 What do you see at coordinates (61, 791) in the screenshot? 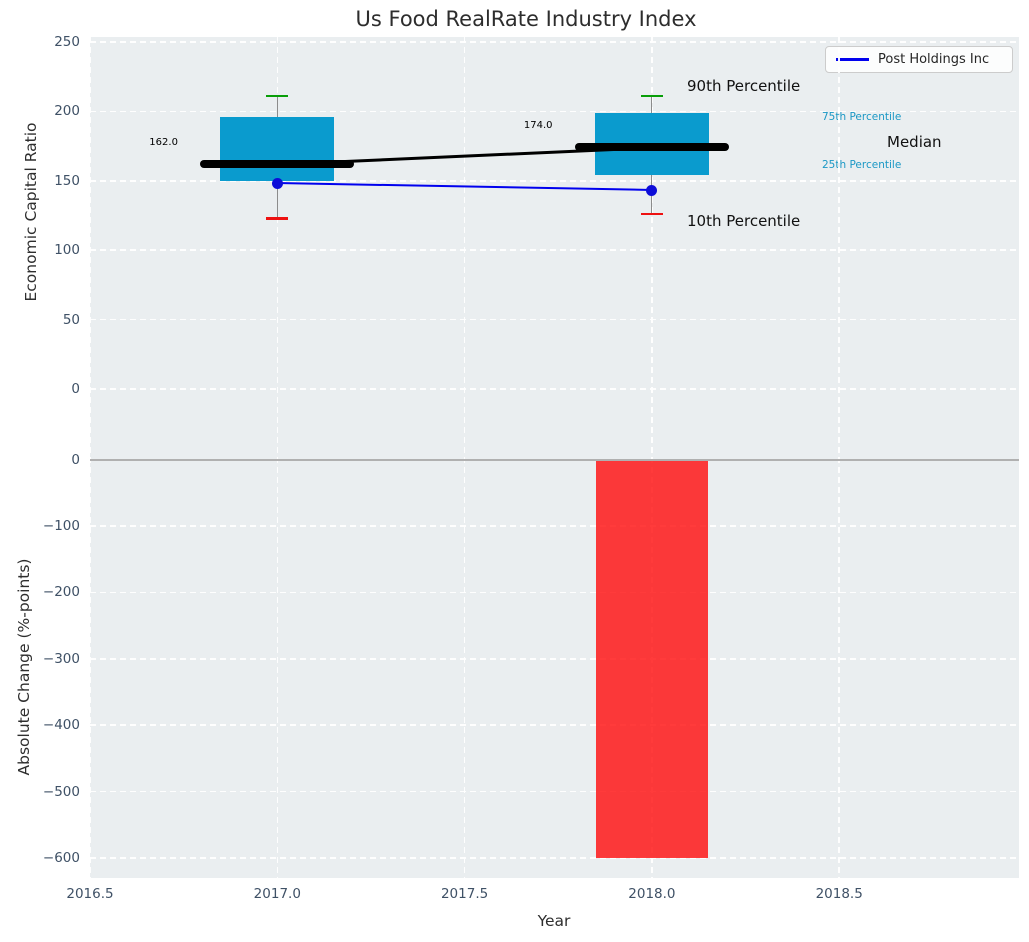
I see `y-tick-label-bottom: −500` at bounding box center [61, 791].